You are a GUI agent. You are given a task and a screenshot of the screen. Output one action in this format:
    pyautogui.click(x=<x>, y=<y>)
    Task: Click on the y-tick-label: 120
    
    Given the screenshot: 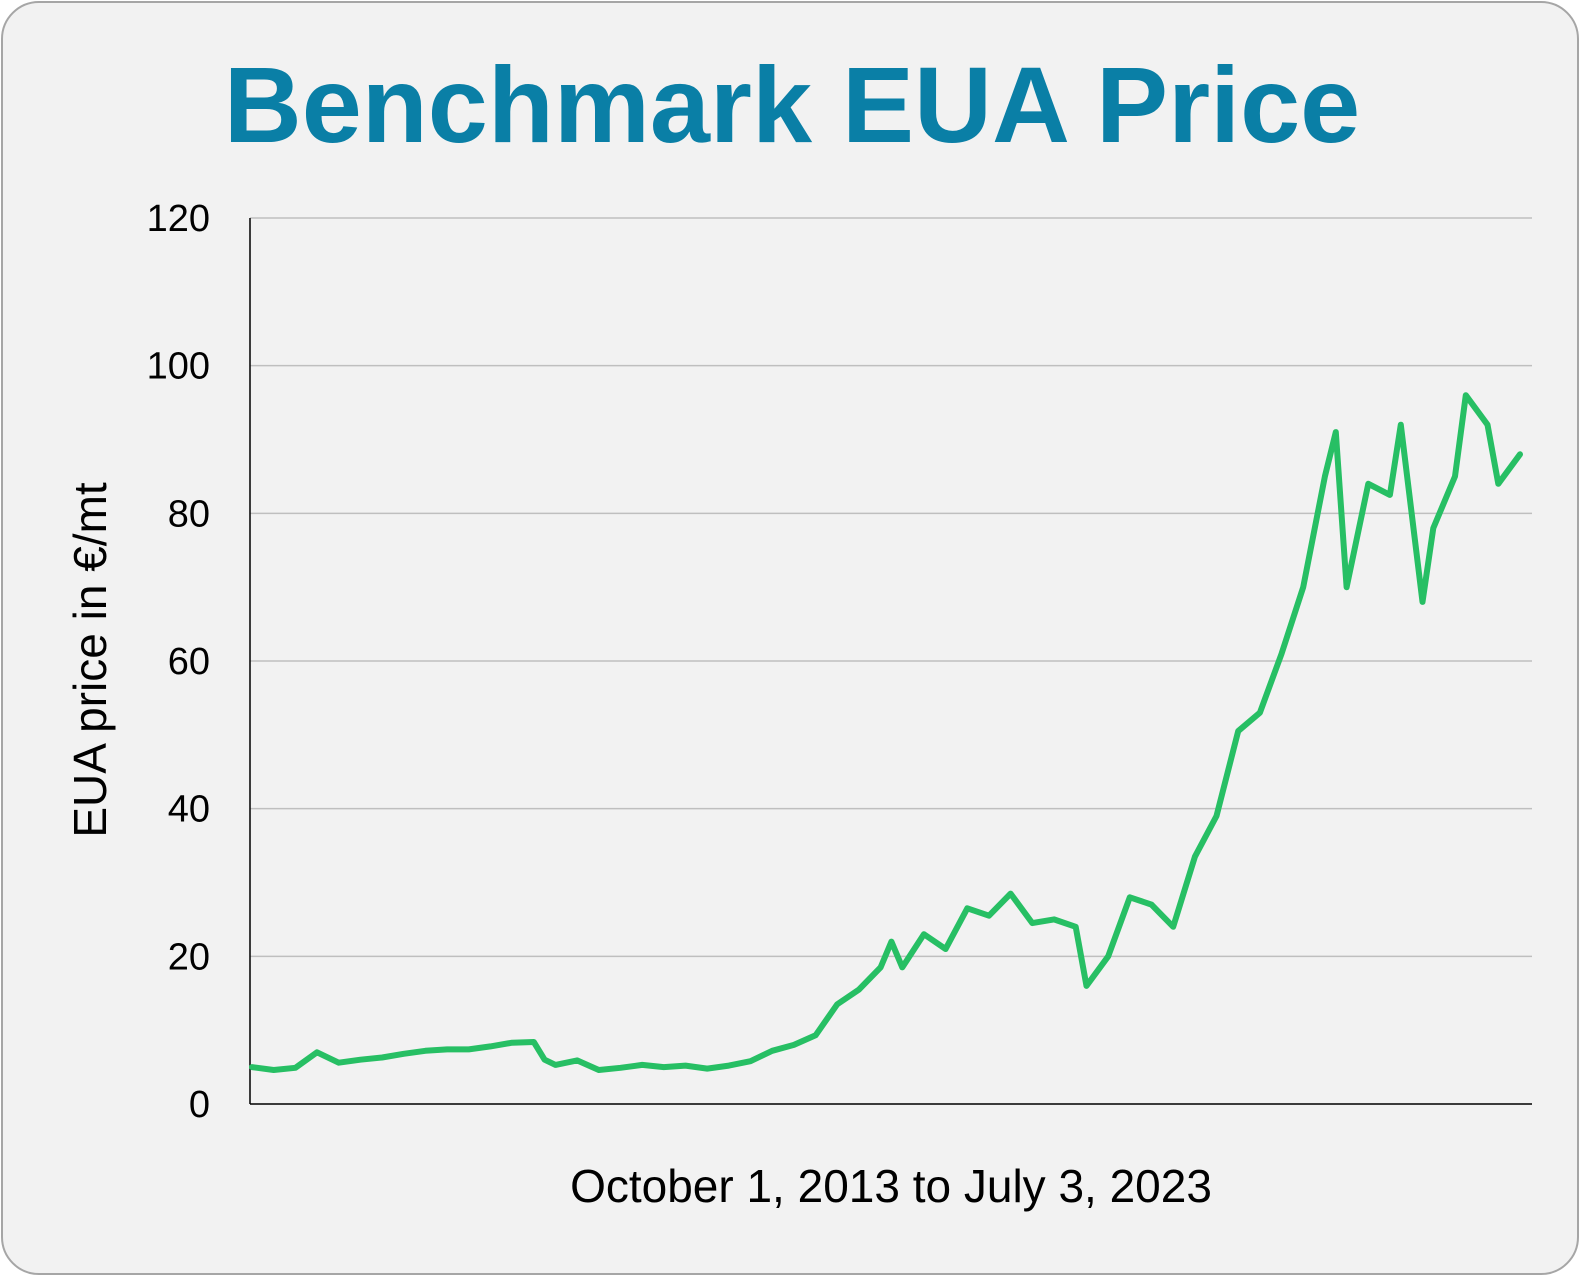 What is the action you would take?
    pyautogui.click(x=178, y=219)
    